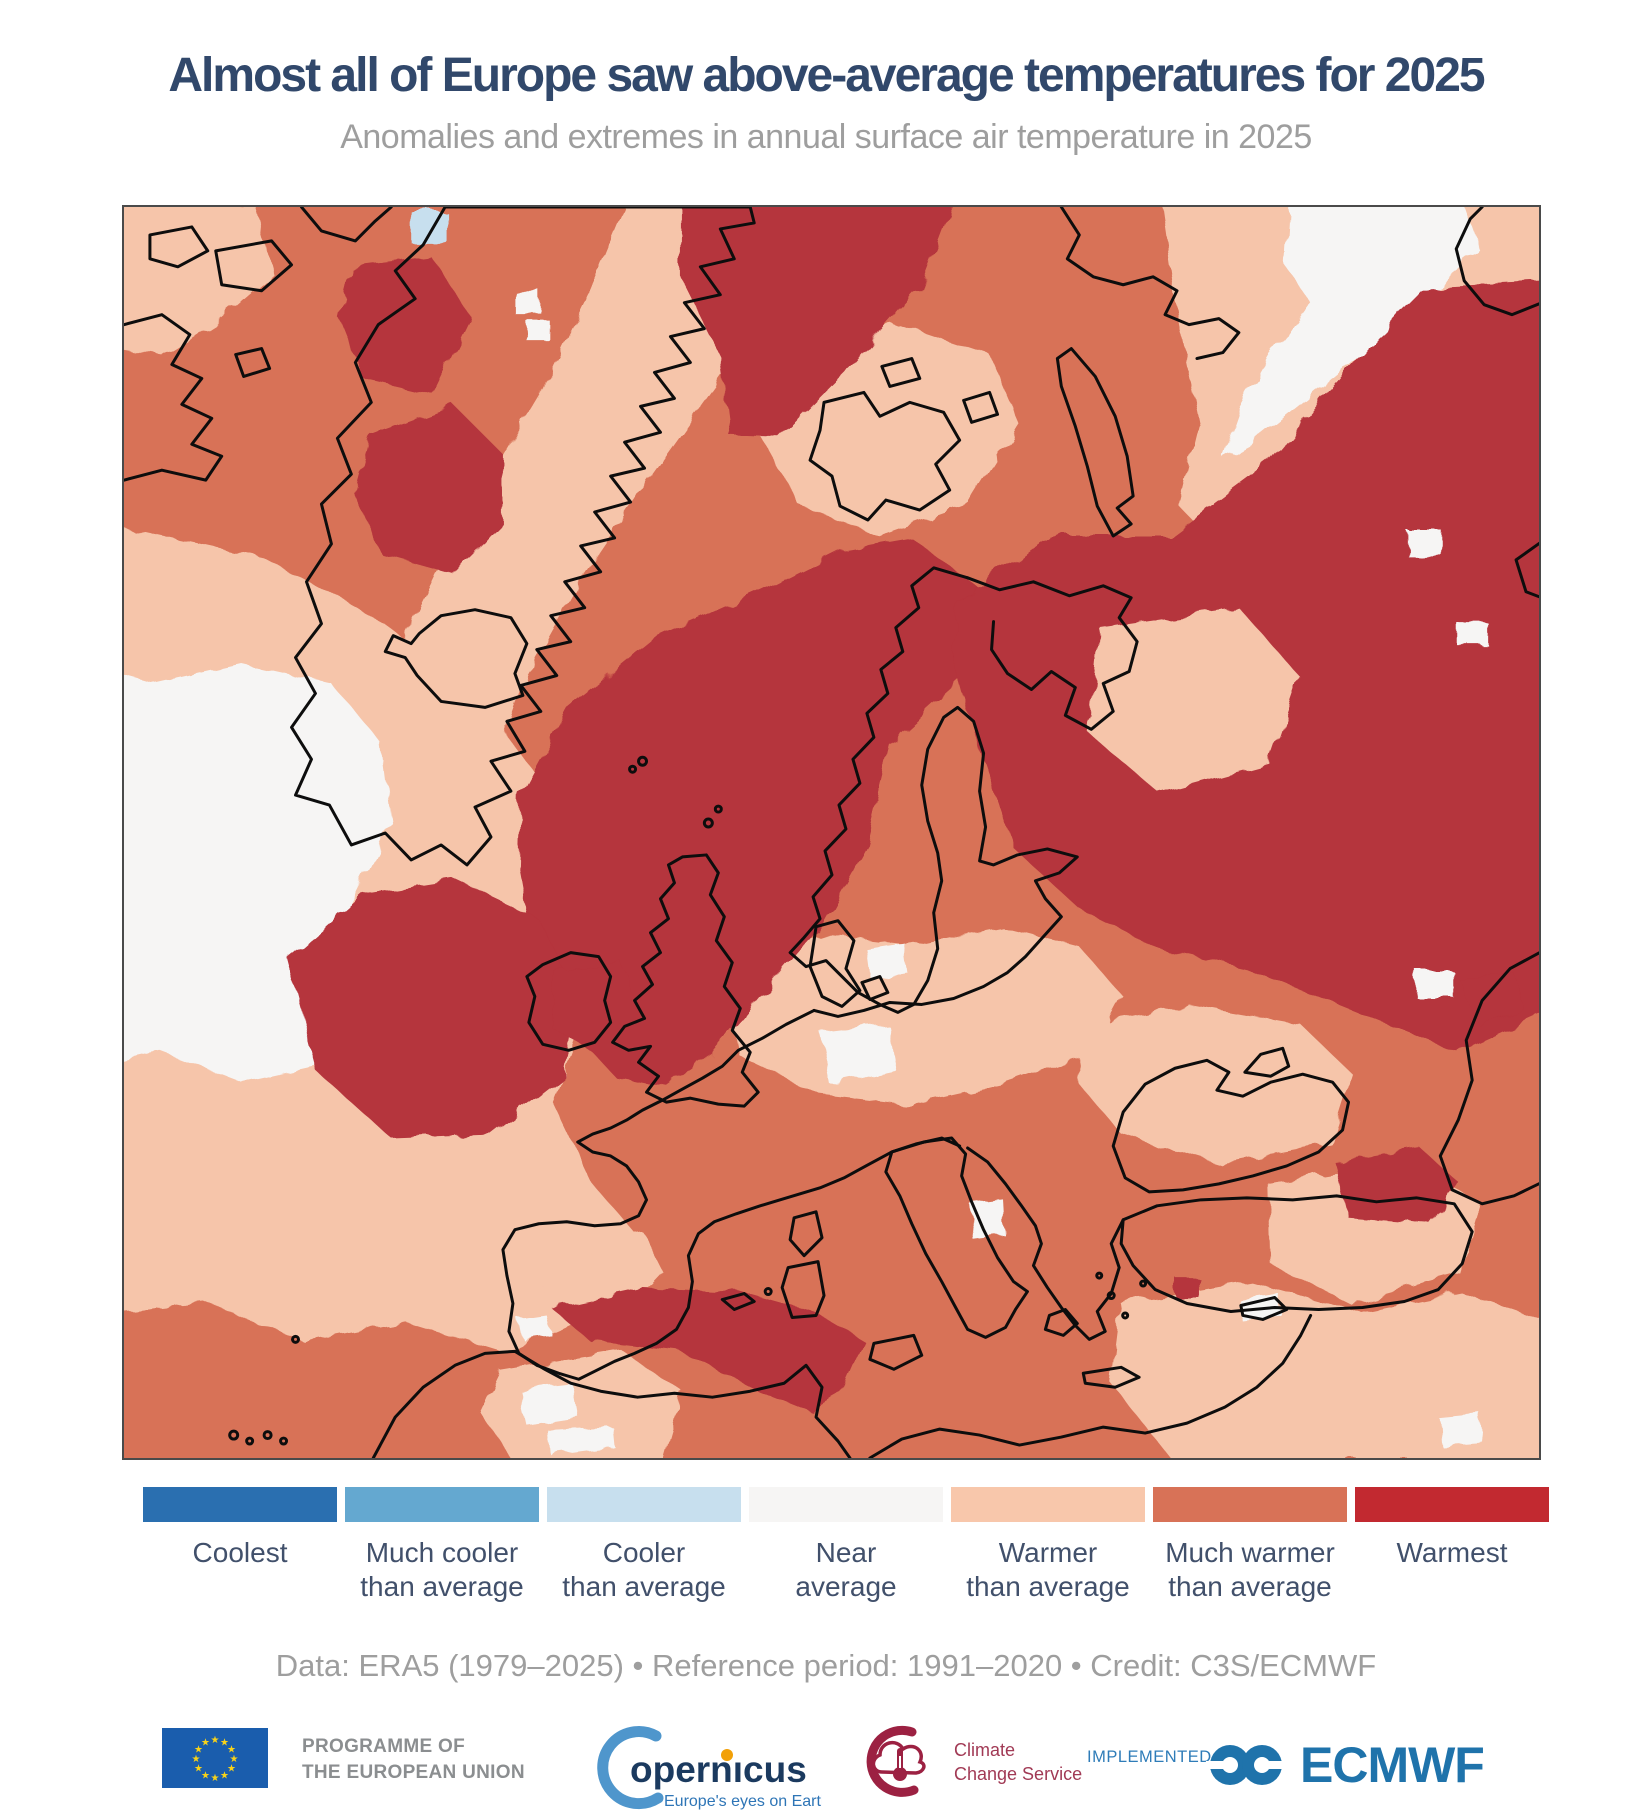 This screenshot has width=1652, height=1818. What do you see at coordinates (240, 1504) in the screenshot?
I see `legend-swatch-coolest` at bounding box center [240, 1504].